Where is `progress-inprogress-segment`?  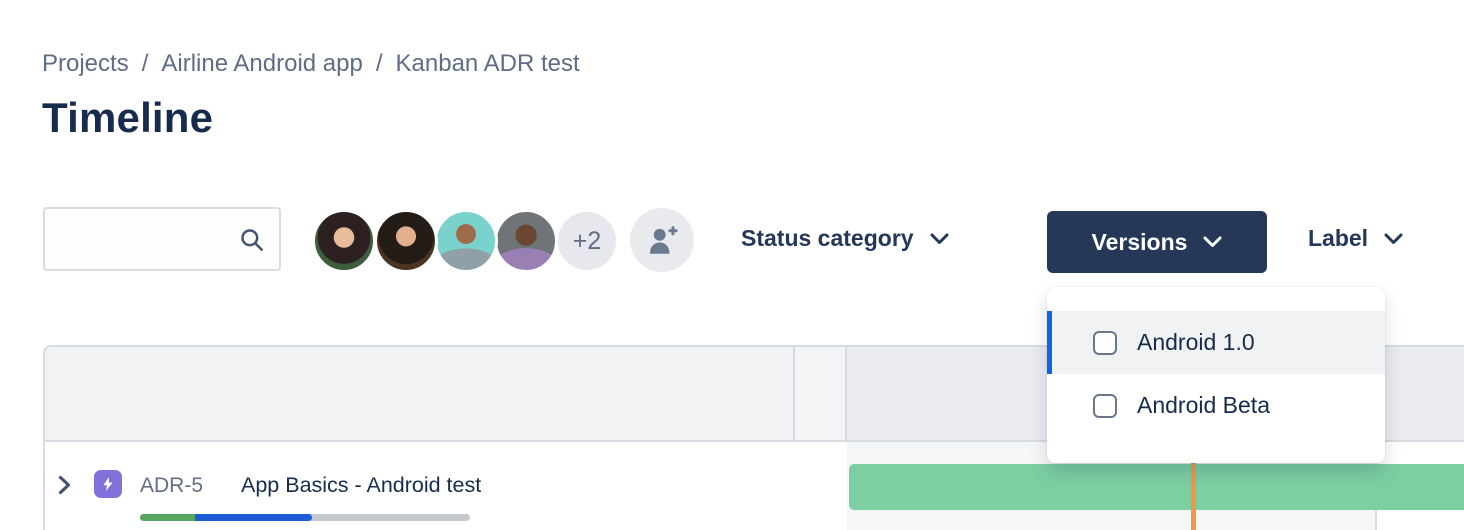 progress-inprogress-segment is located at coordinates (253, 517).